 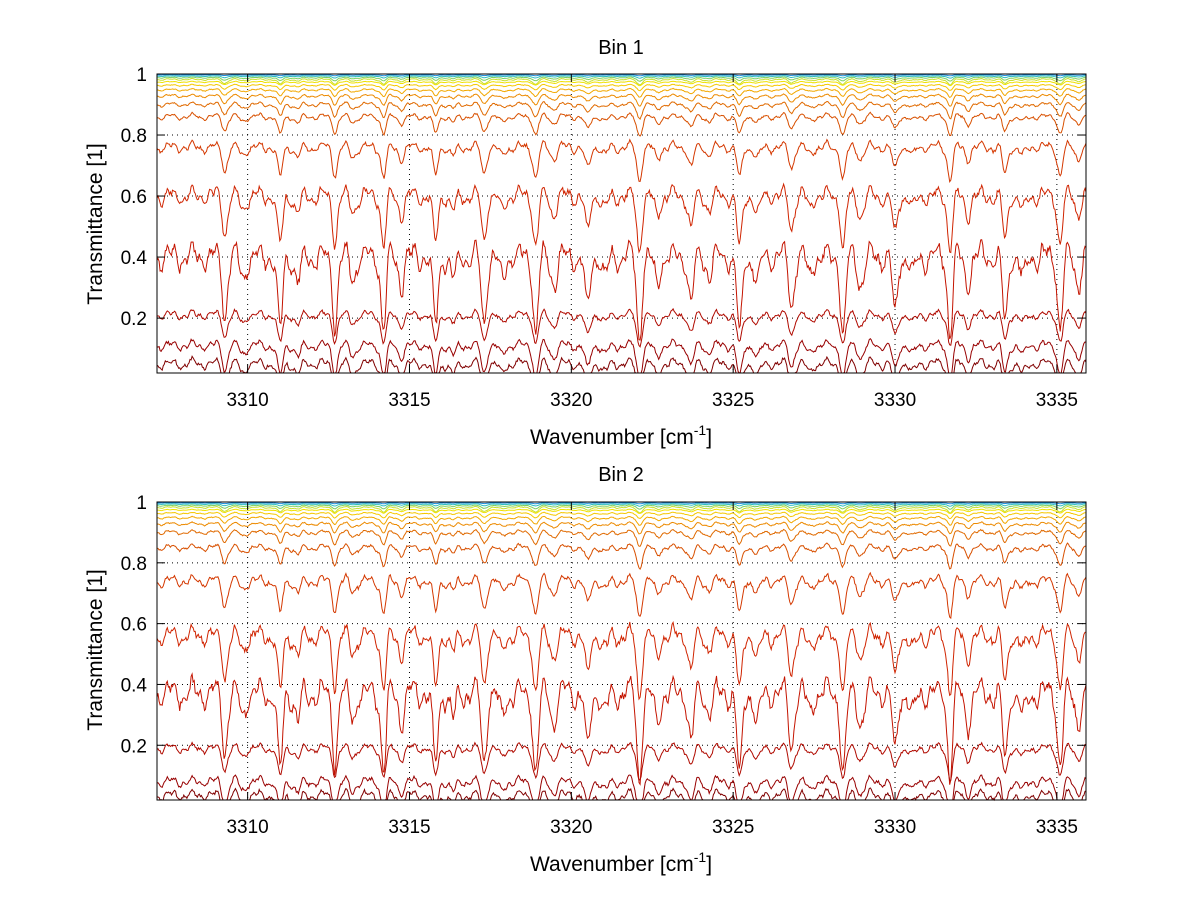 What do you see at coordinates (621, 475) in the screenshot?
I see `chart-title: Bin 2` at bounding box center [621, 475].